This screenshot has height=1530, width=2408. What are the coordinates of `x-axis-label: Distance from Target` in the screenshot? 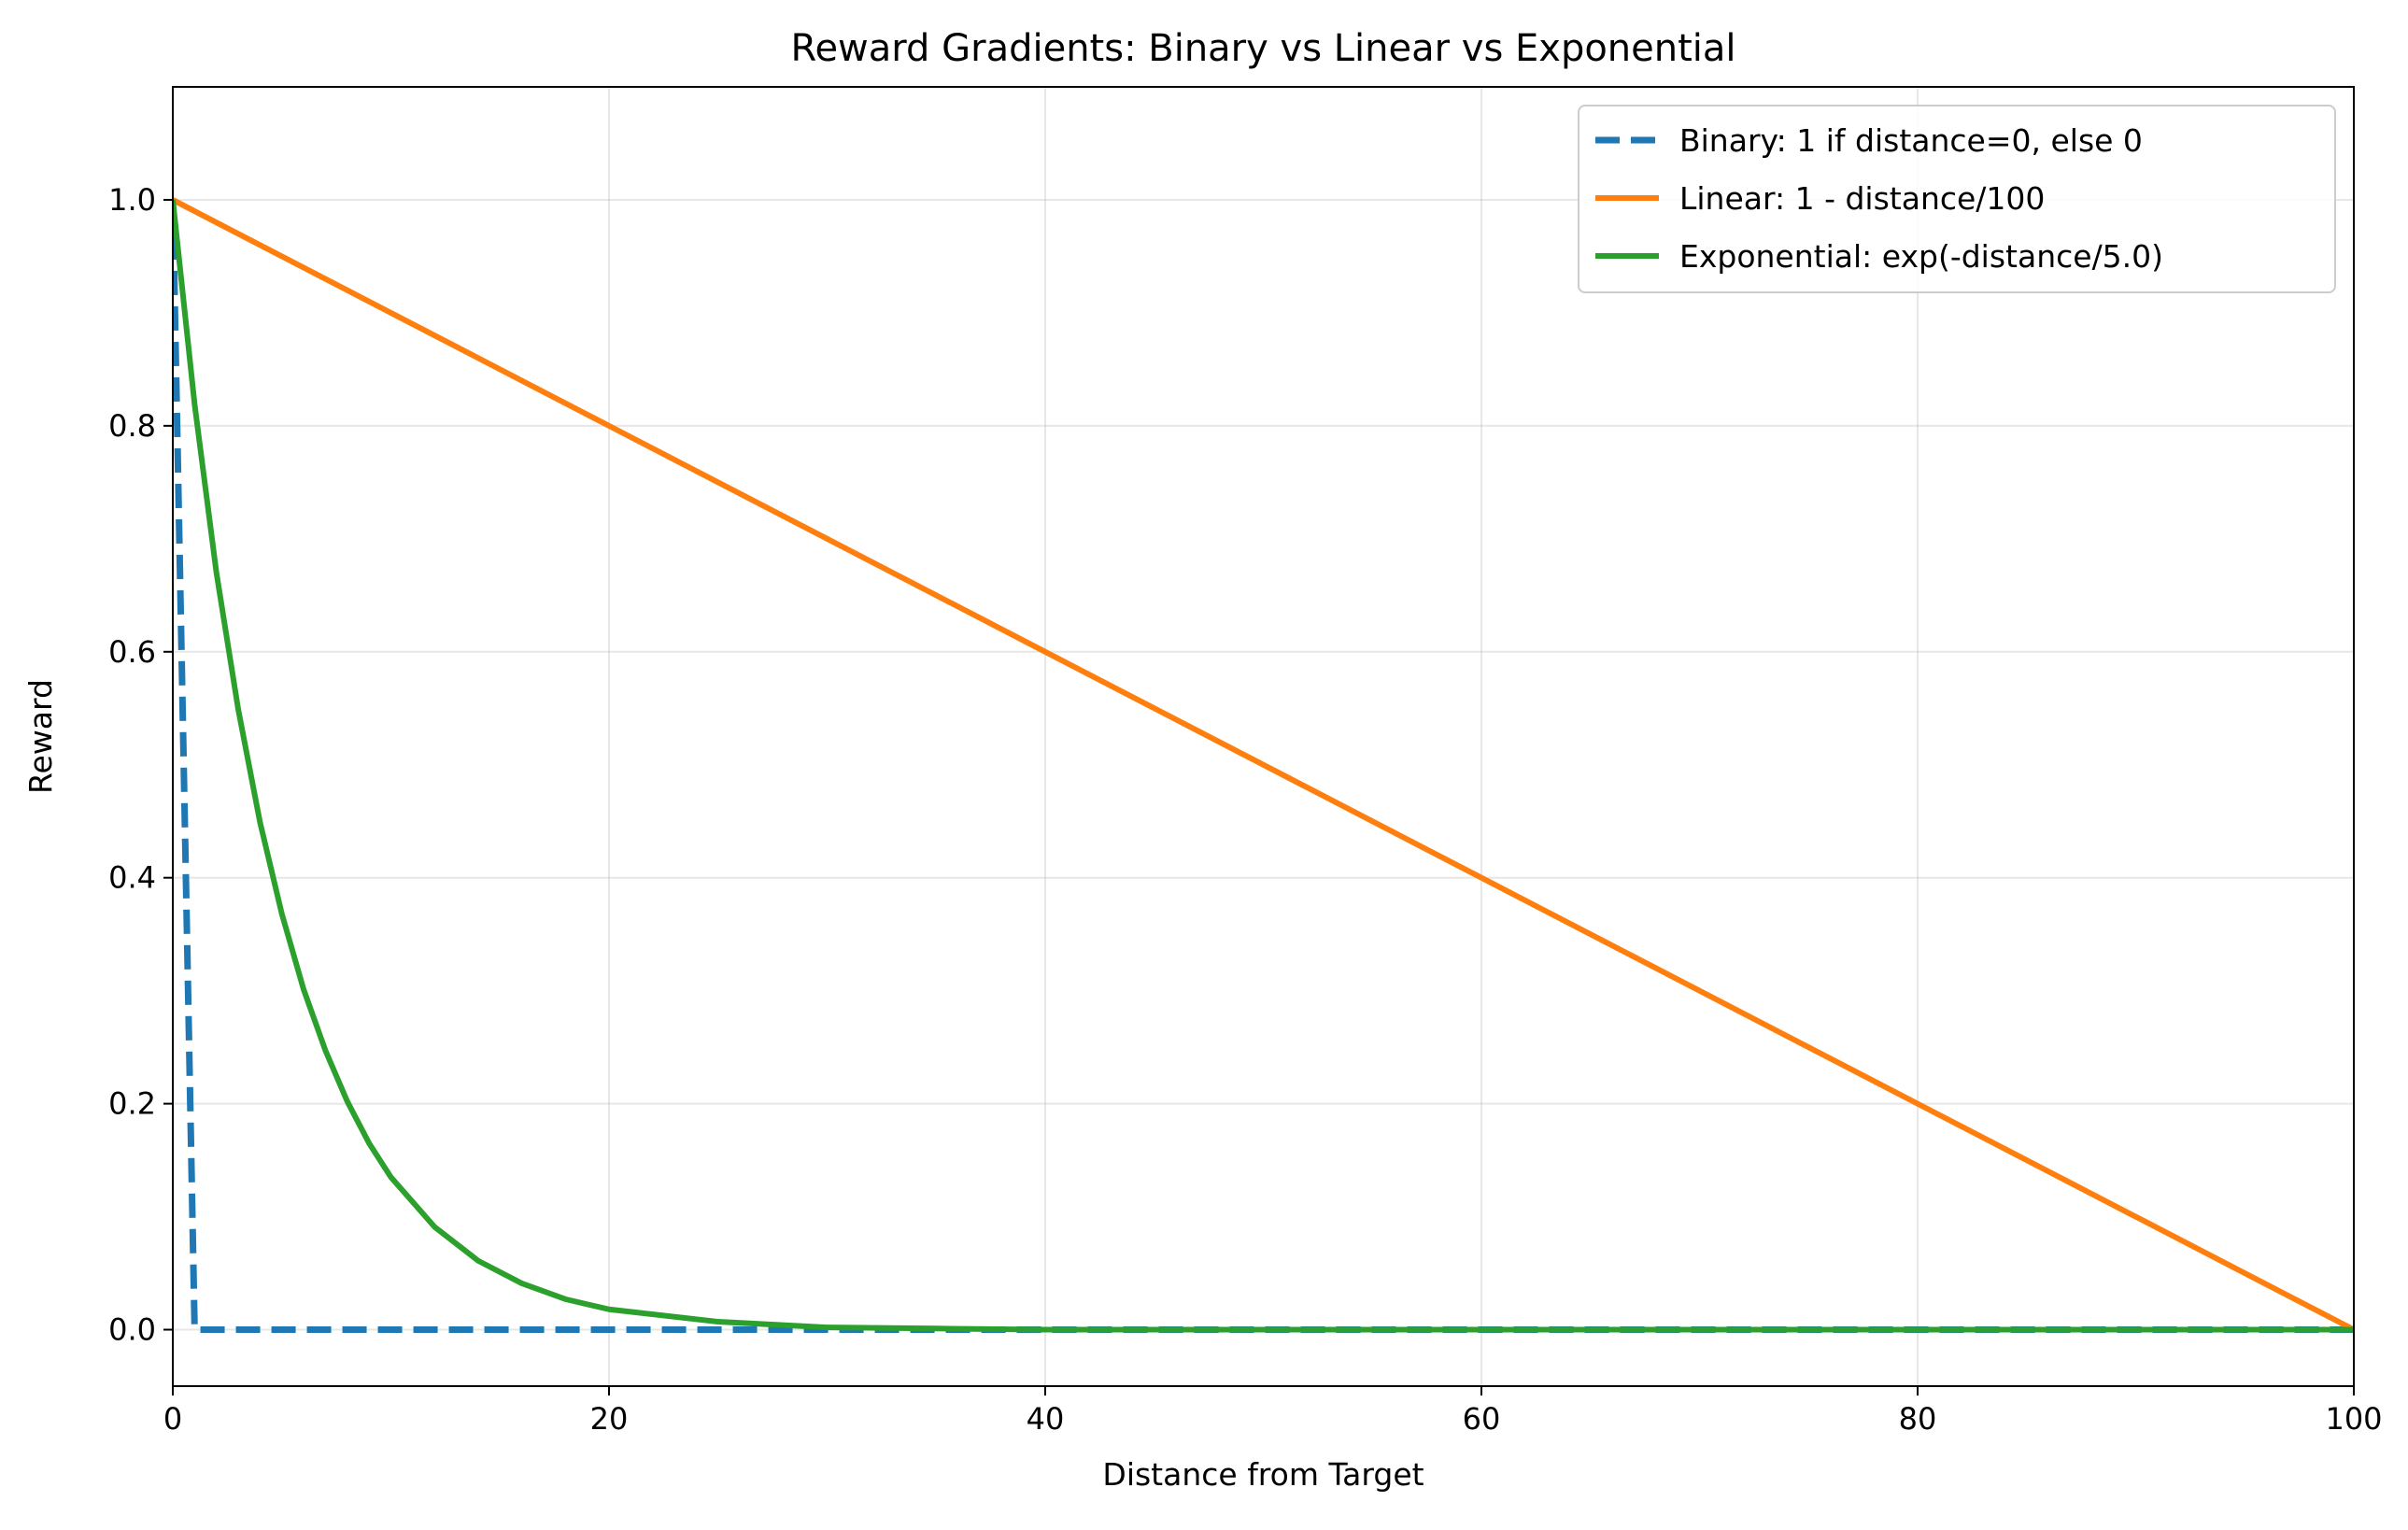 It's located at (1263, 1474).